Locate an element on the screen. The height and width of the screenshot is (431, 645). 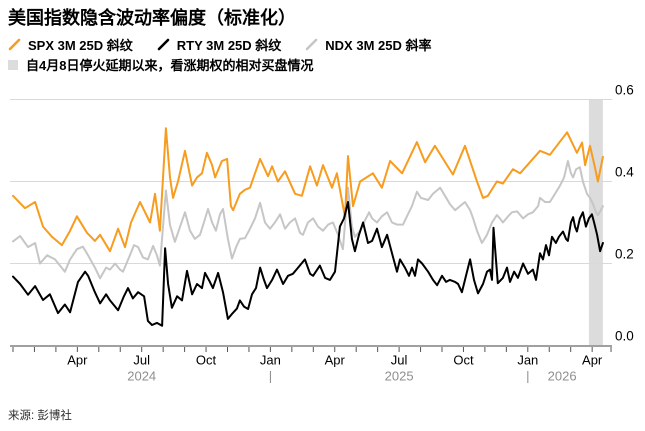
y-axis-label: 0.2 is located at coordinates (624, 254).